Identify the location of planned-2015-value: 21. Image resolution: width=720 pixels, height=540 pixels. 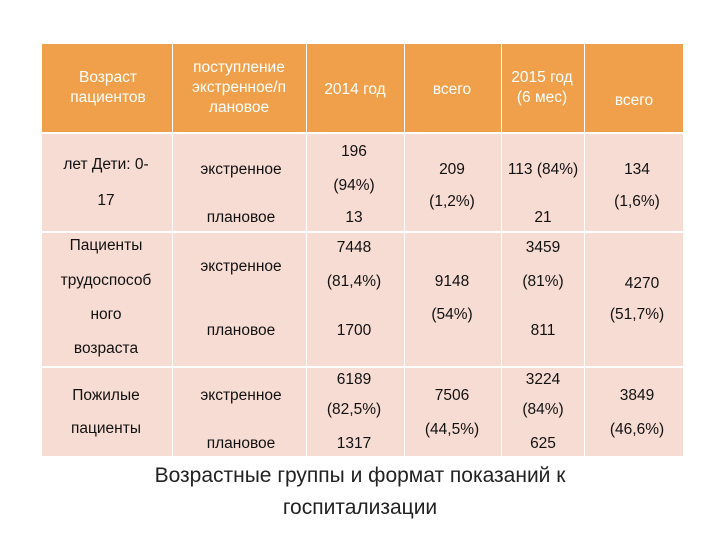
(543, 217).